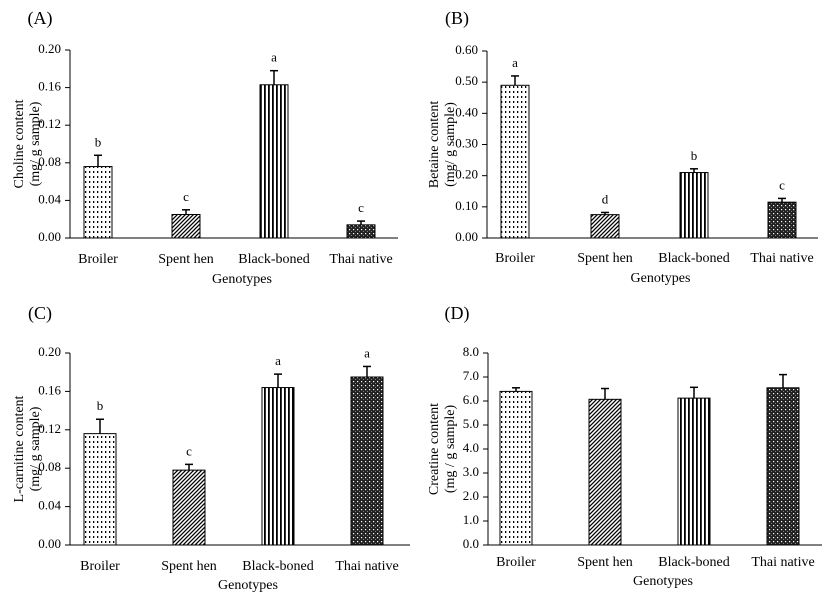  What do you see at coordinates (466, 111) in the screenshot?
I see `y-tick-label: 0.40` at bounding box center [466, 111].